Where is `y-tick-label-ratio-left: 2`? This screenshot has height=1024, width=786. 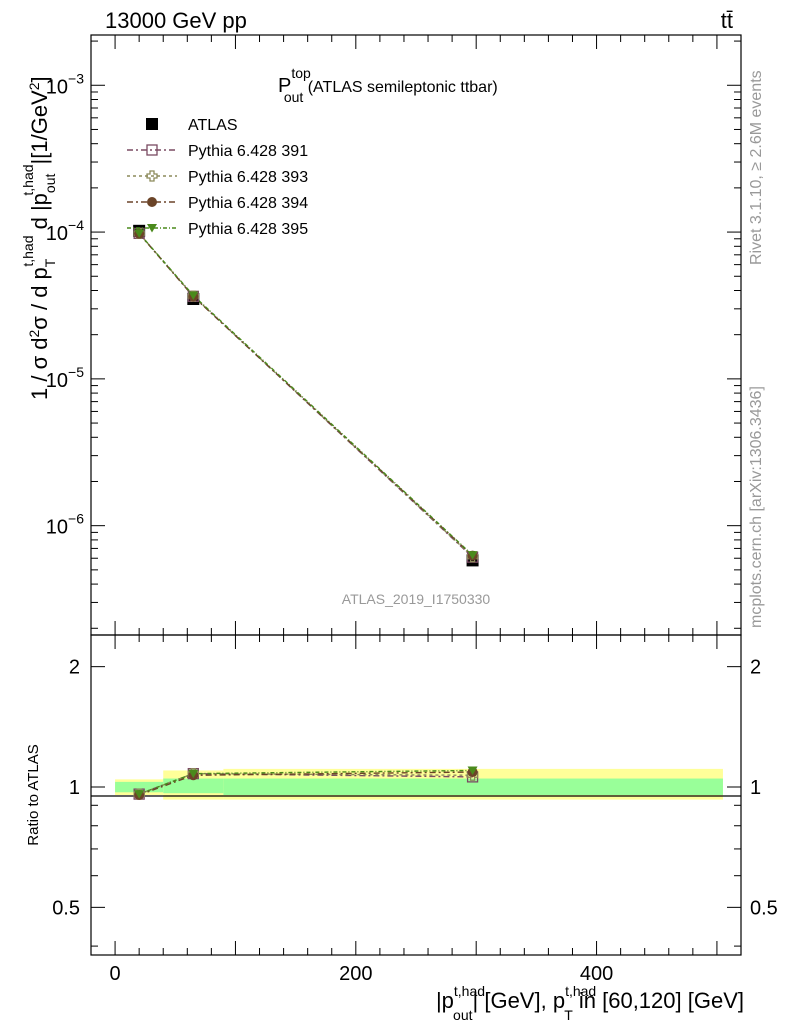
y-tick-label-ratio-left: 2 is located at coordinates (74, 668).